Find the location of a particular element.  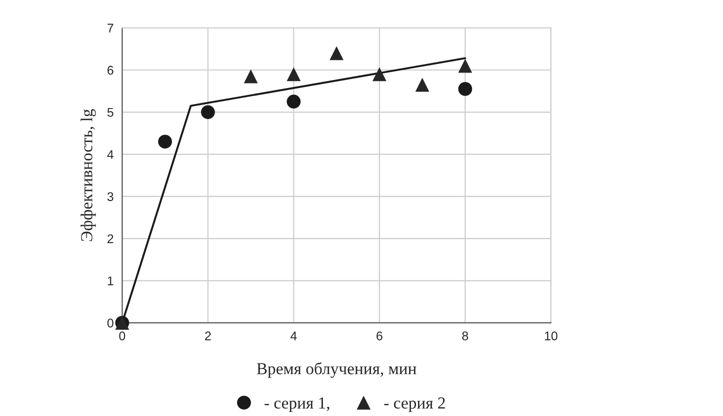

legend-label: - серия 1, is located at coordinates (297, 404).